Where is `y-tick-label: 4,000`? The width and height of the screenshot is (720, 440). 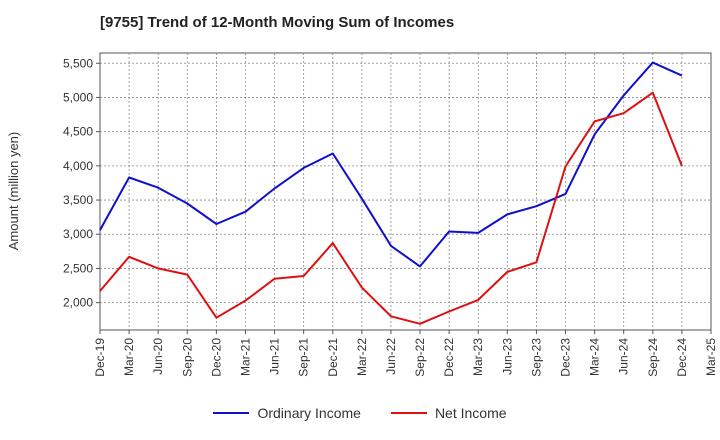
y-tick-label: 4,000 is located at coordinates (78, 166).